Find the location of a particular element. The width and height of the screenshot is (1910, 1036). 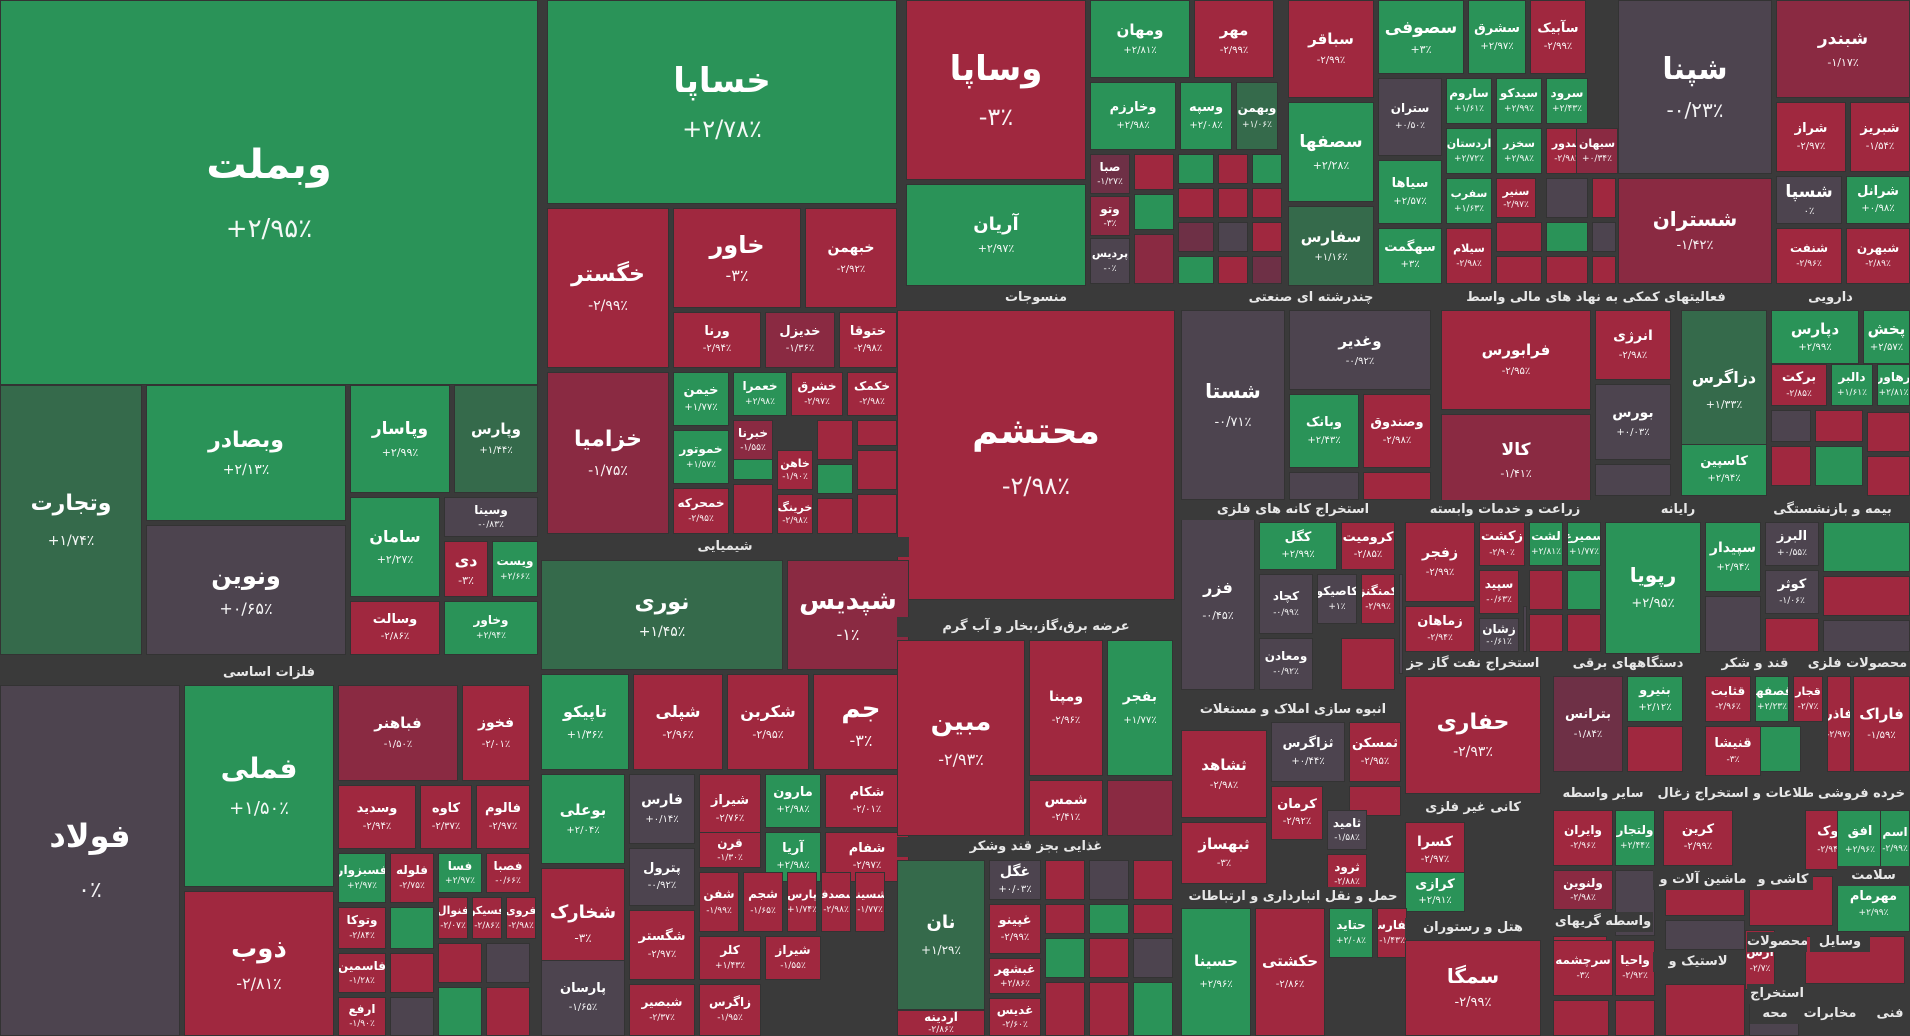

stock-tile: فخوز -۲/۰۱٪ is located at coordinates (496, 733).